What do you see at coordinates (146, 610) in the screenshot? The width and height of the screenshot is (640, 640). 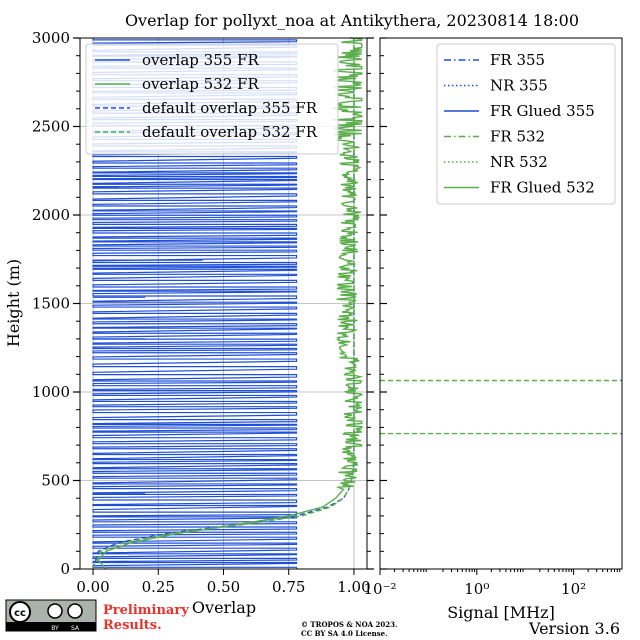 I see `preliminary-label: Preliminary` at bounding box center [146, 610].